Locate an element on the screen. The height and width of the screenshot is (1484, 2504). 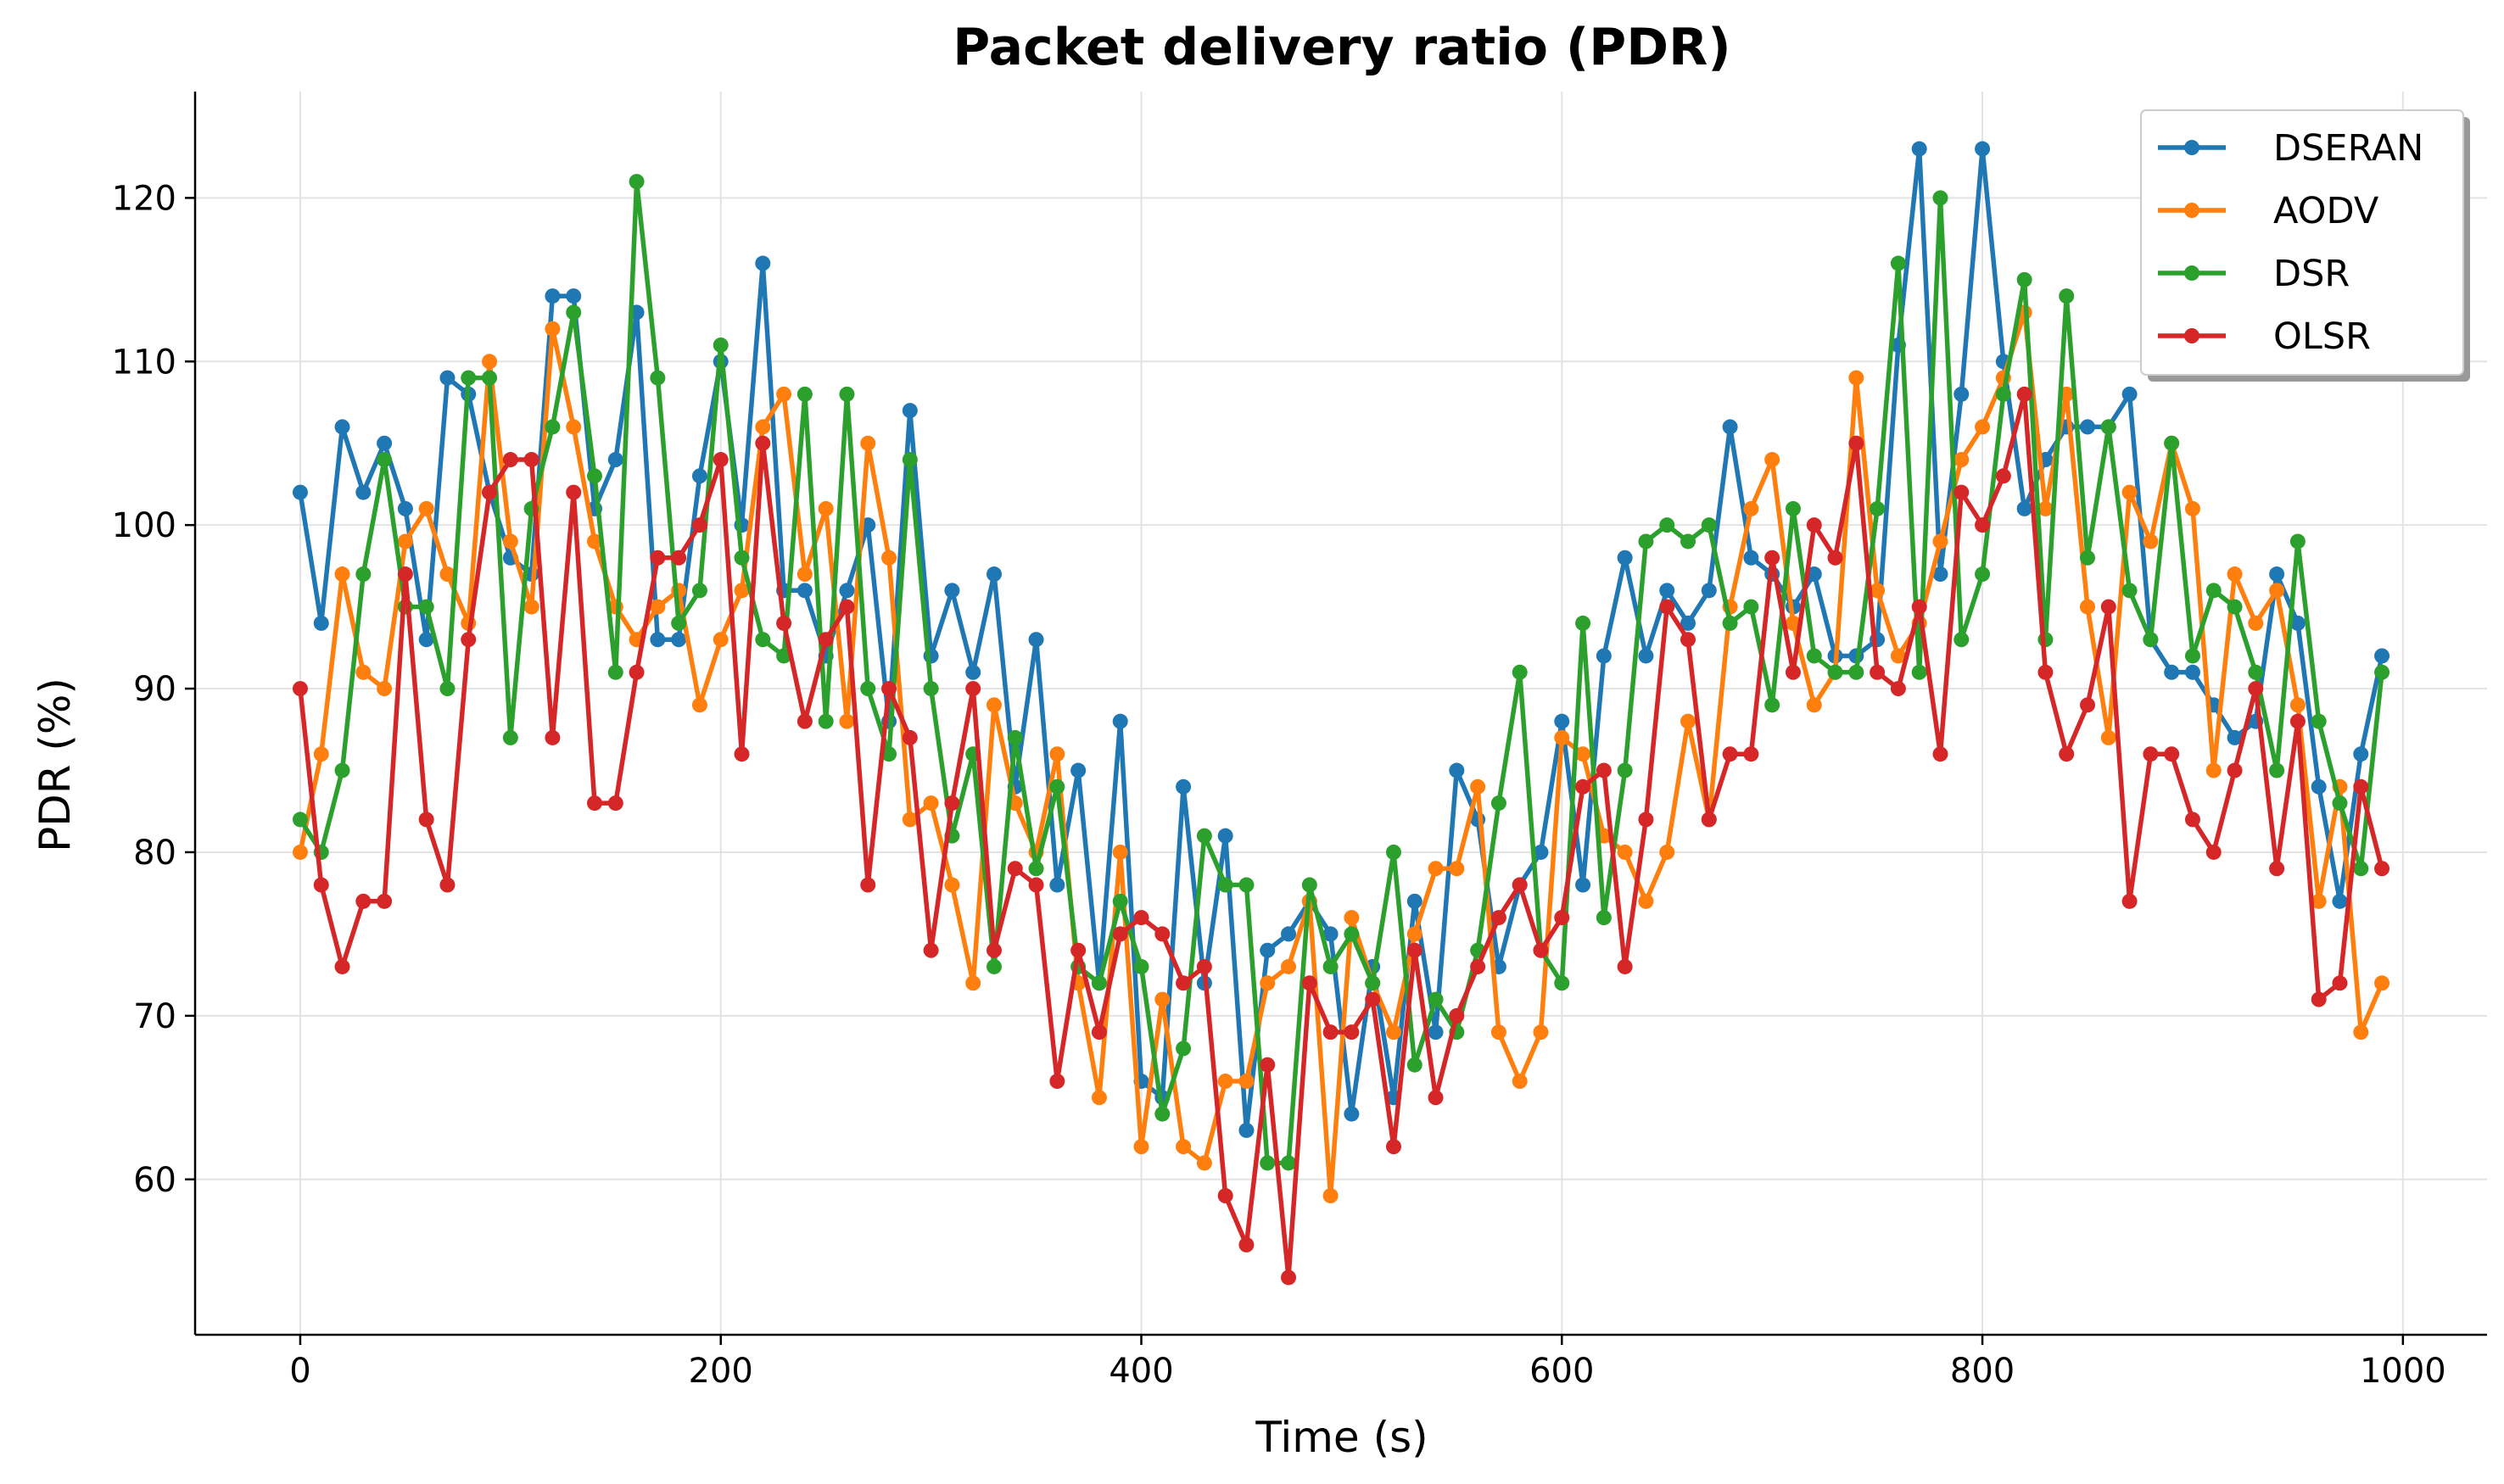
legend-marker-dseran is located at coordinates (2191, 147).